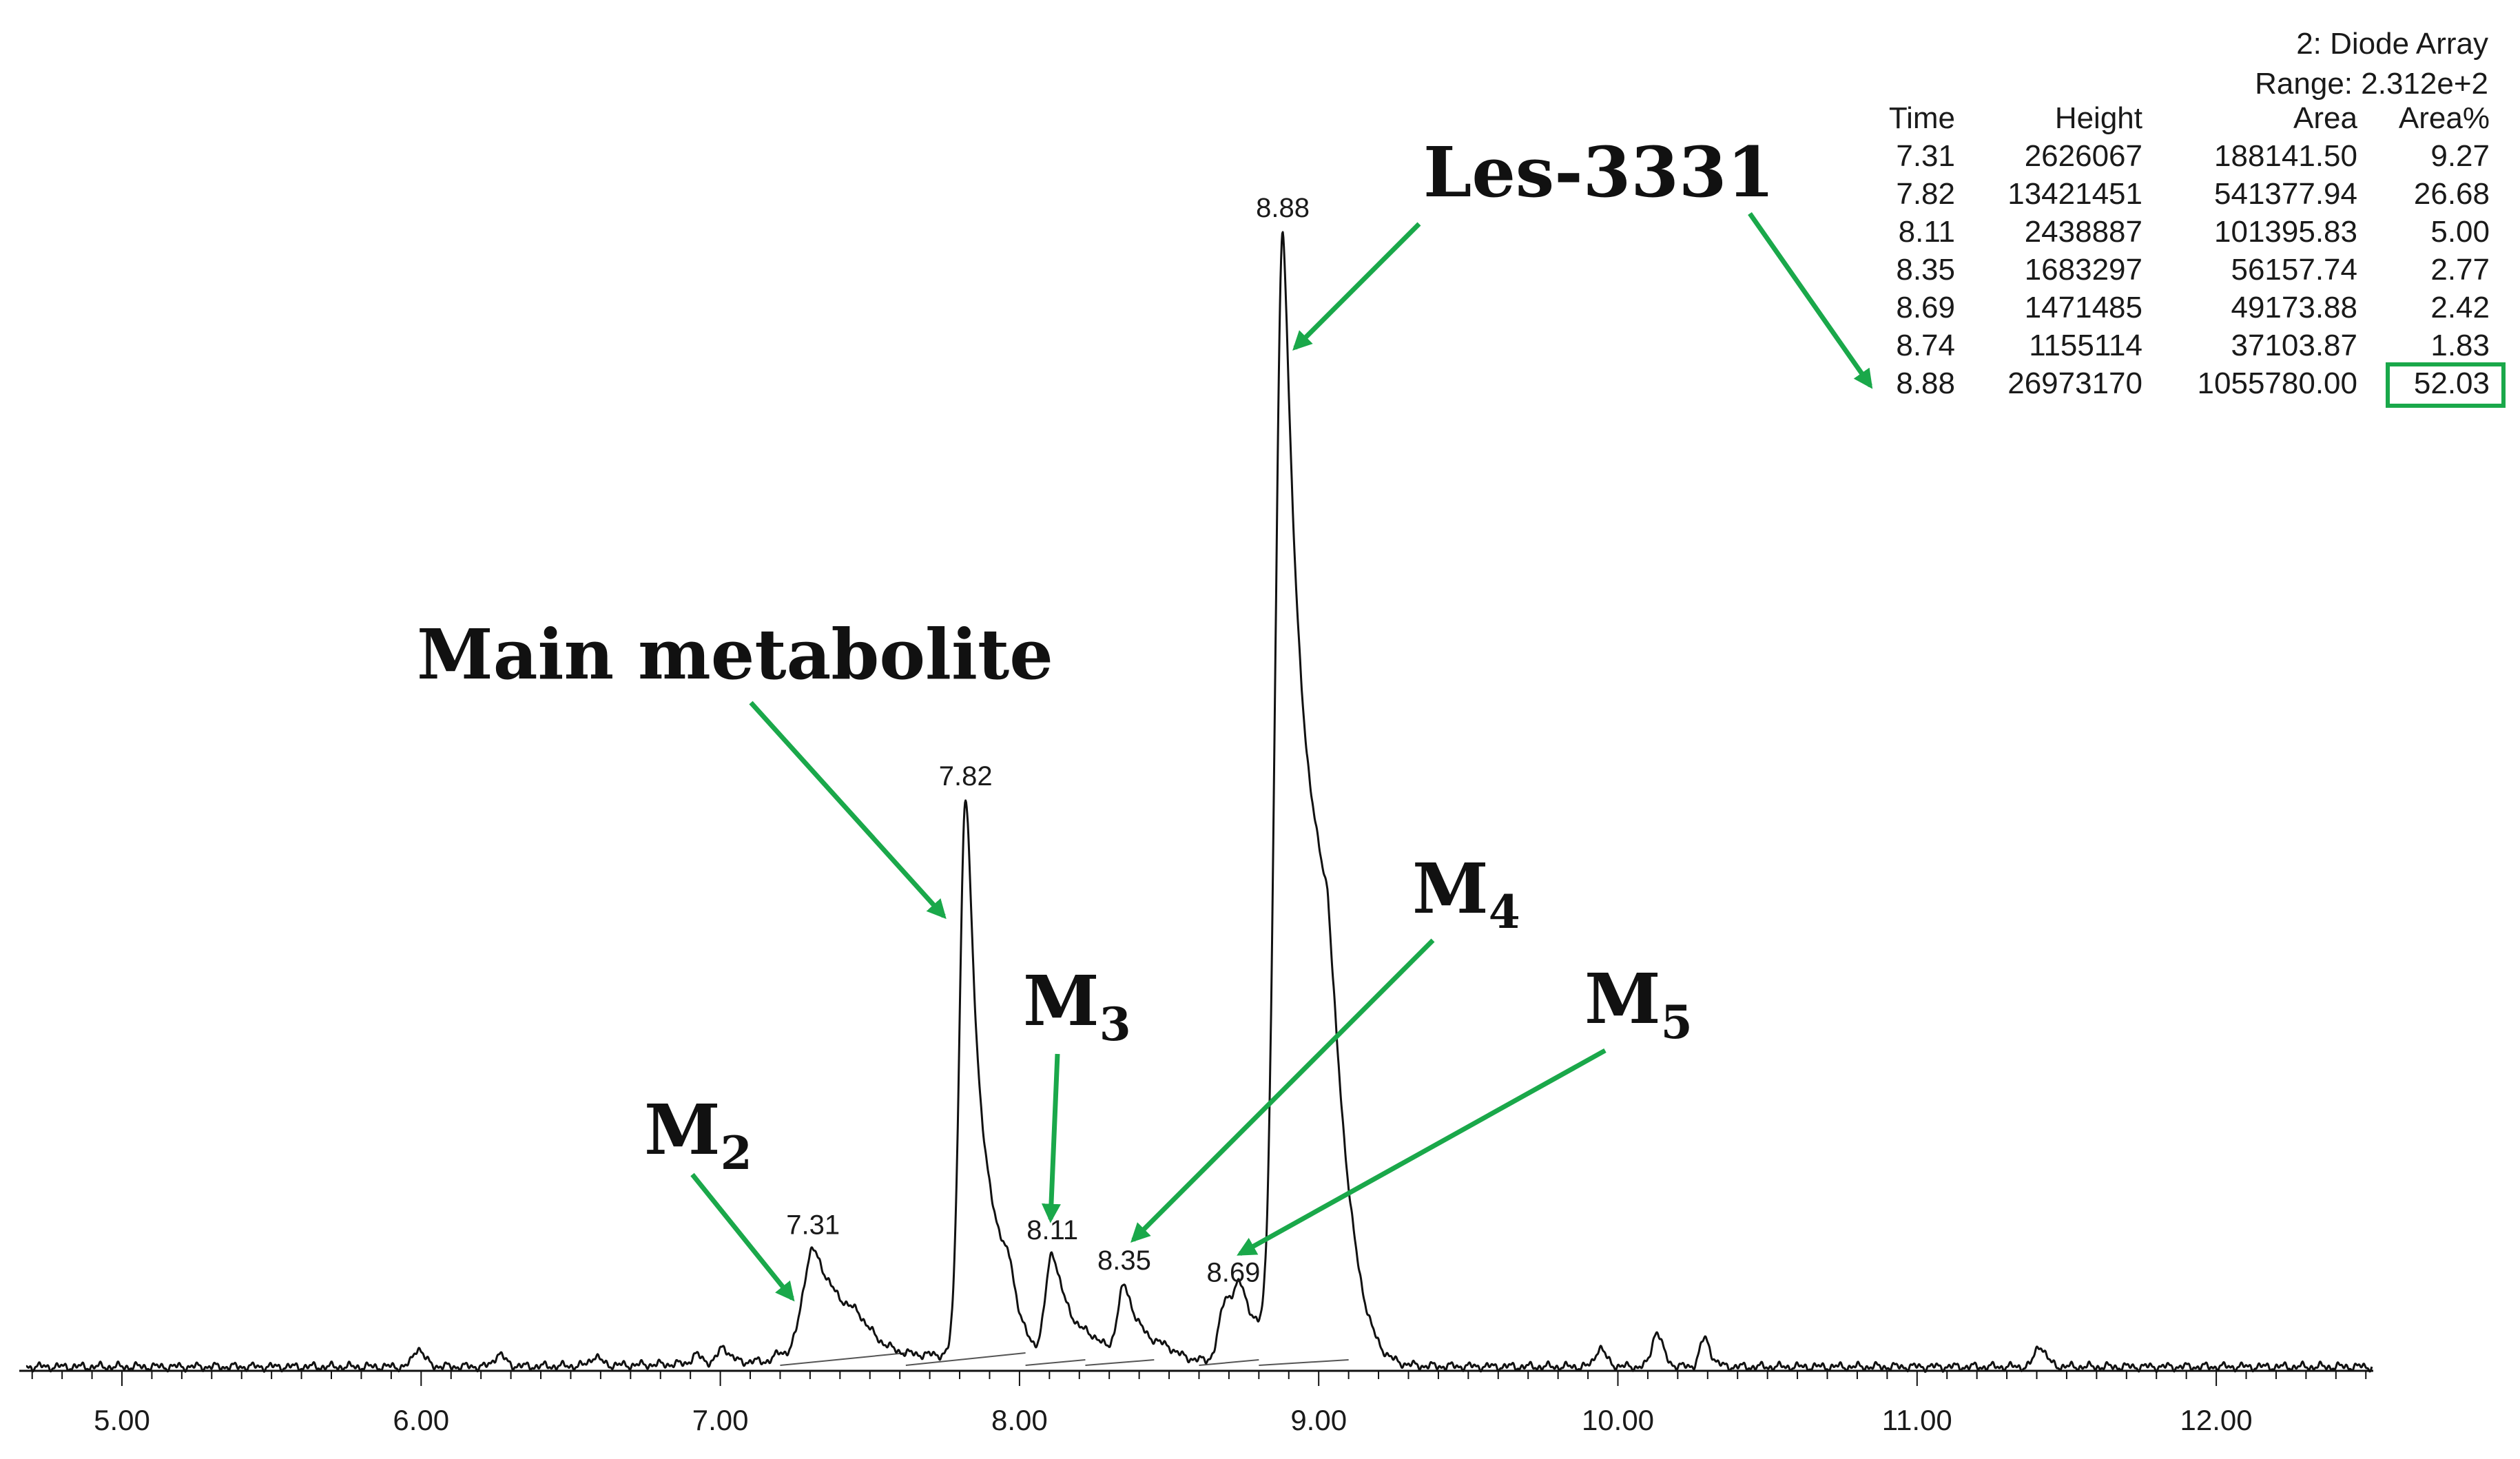  What do you see at coordinates (421, 1420) in the screenshot?
I see `x-tick-label: 6.00` at bounding box center [421, 1420].